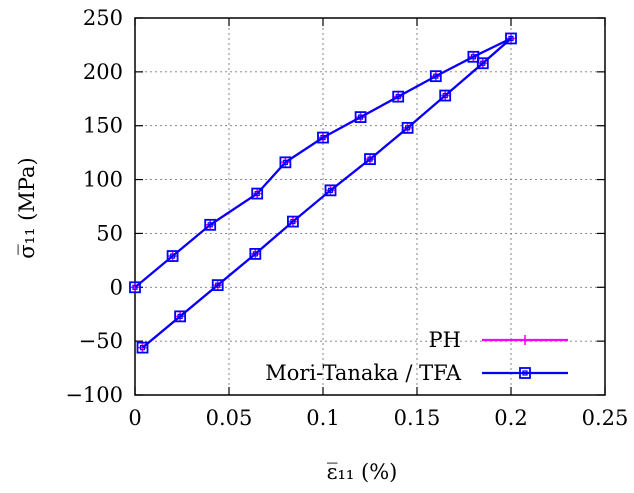  What do you see at coordinates (510, 418) in the screenshot?
I see `x-tick-label: 0.2` at bounding box center [510, 418].